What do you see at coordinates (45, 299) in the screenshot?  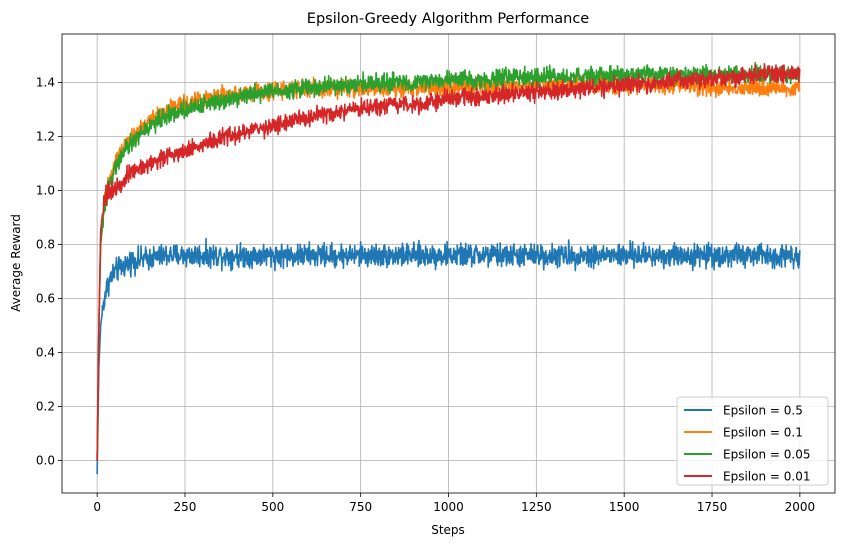 I see `y-tick-label: 0.6` at bounding box center [45, 299].